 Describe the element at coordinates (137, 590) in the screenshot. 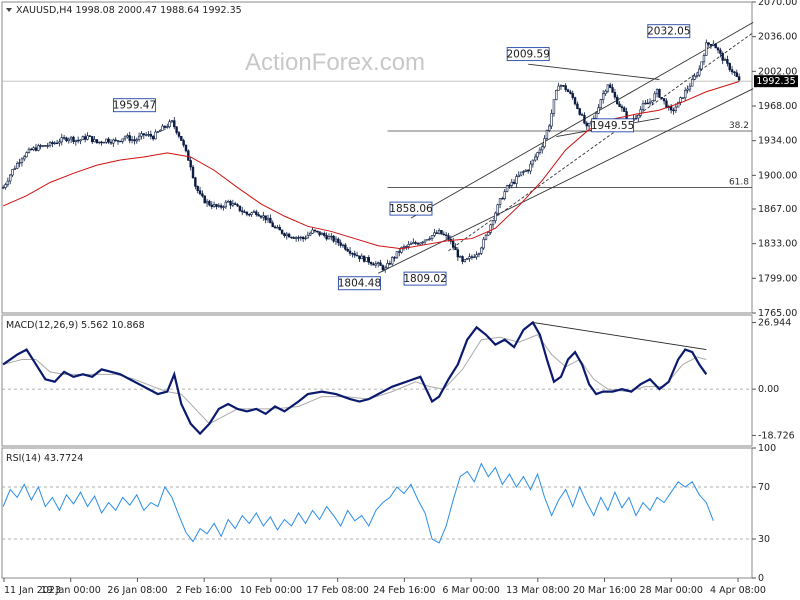

I see `x-tick-label: 26 Jan 08:00` at that location.